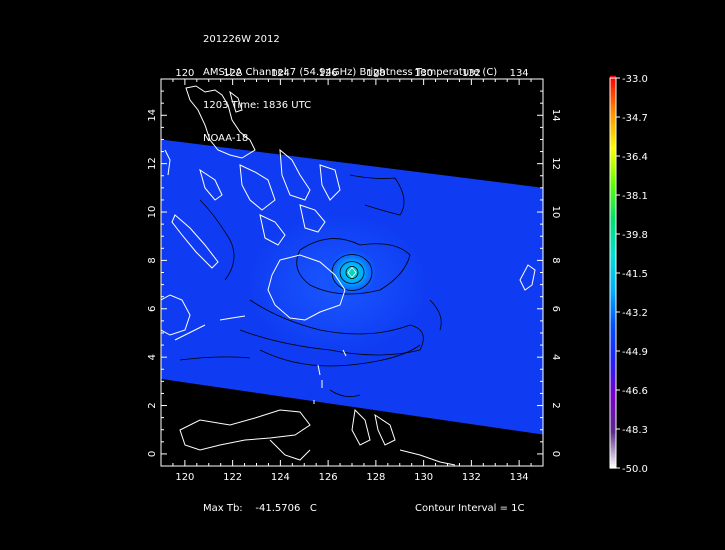  I want to click on colorbar-label: -43.2, so click(635, 313).